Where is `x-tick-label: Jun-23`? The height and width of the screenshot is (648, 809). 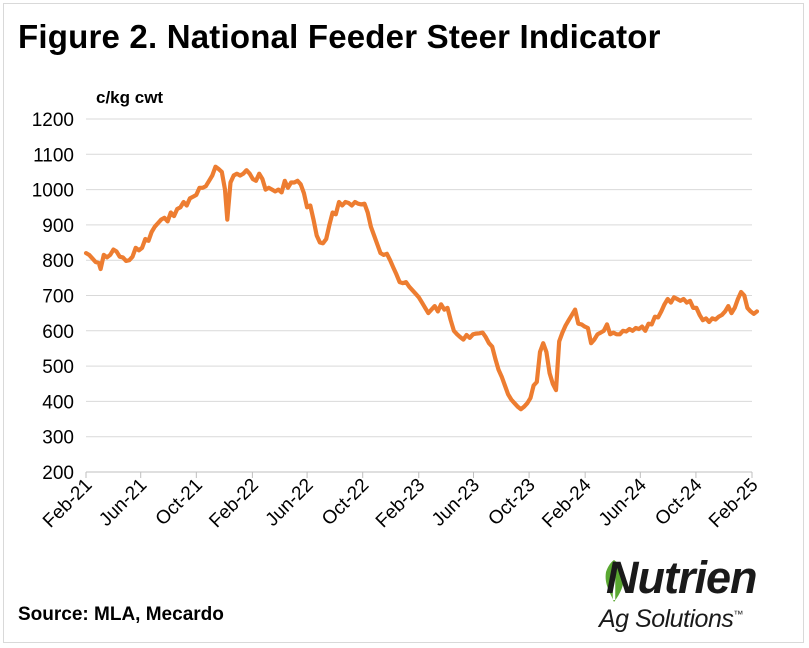
x-tick-label: Jun-23 is located at coordinates (456, 503).